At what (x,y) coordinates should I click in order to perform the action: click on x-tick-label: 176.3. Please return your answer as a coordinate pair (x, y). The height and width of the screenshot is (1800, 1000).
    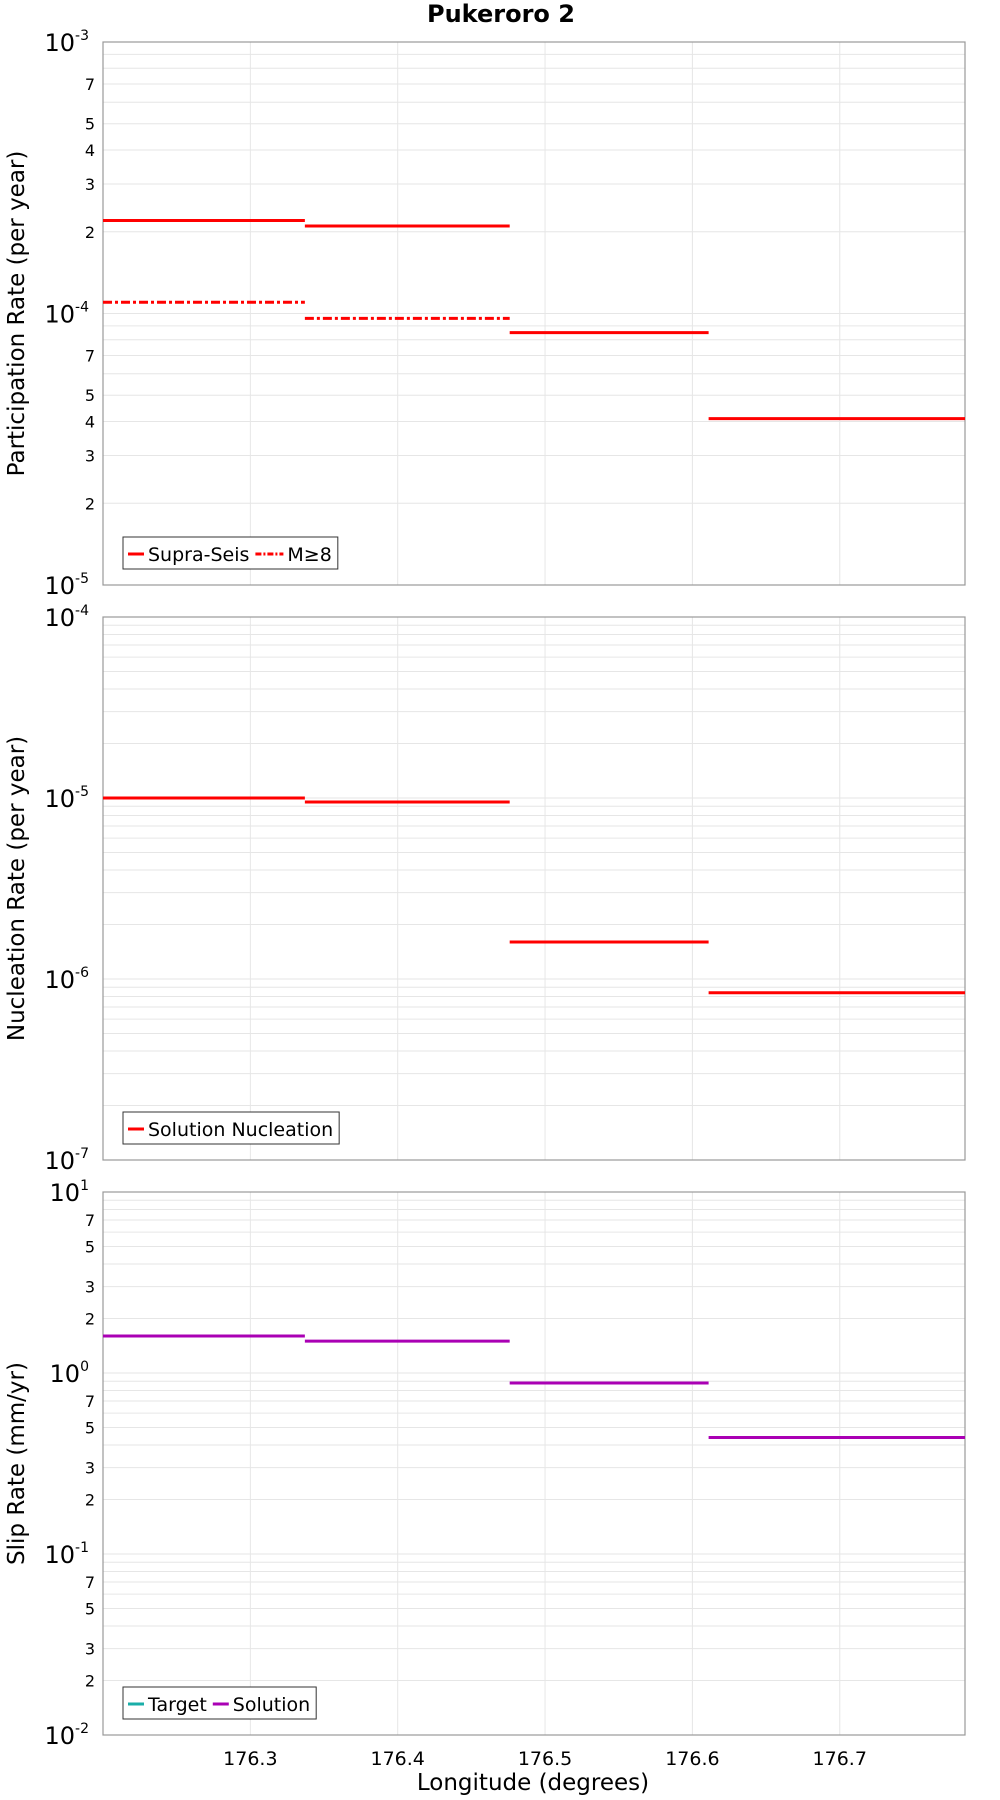
    Looking at the image, I should click on (250, 1759).